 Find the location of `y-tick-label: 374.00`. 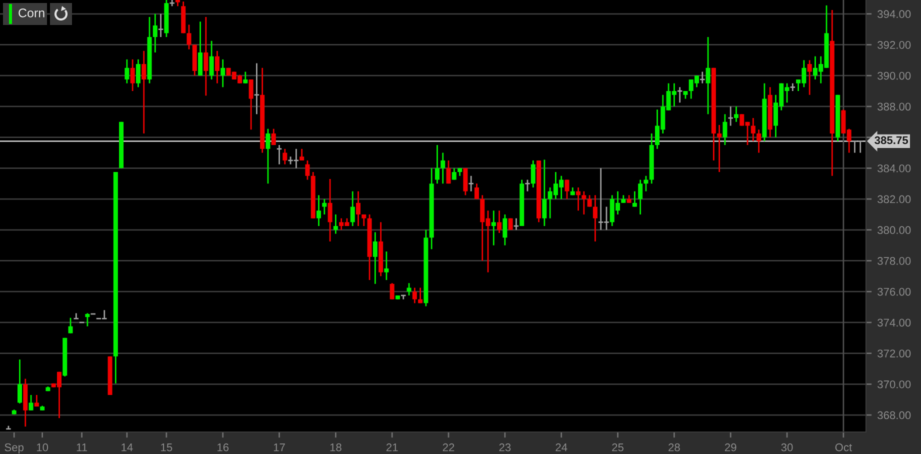

y-tick-label: 374.00 is located at coordinates (894, 322).